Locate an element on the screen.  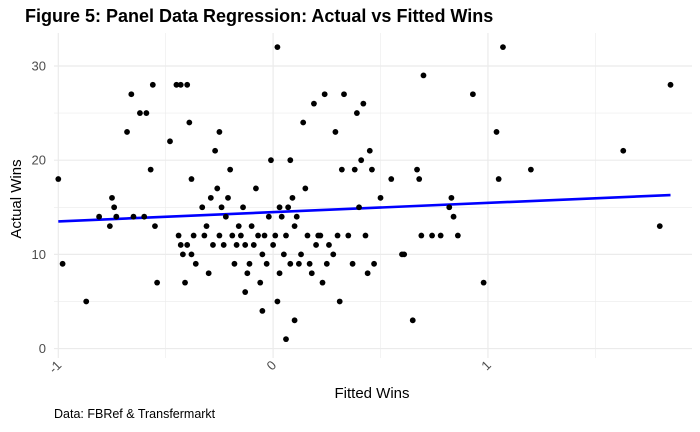
y-tick-label: 20 is located at coordinates (39, 160).